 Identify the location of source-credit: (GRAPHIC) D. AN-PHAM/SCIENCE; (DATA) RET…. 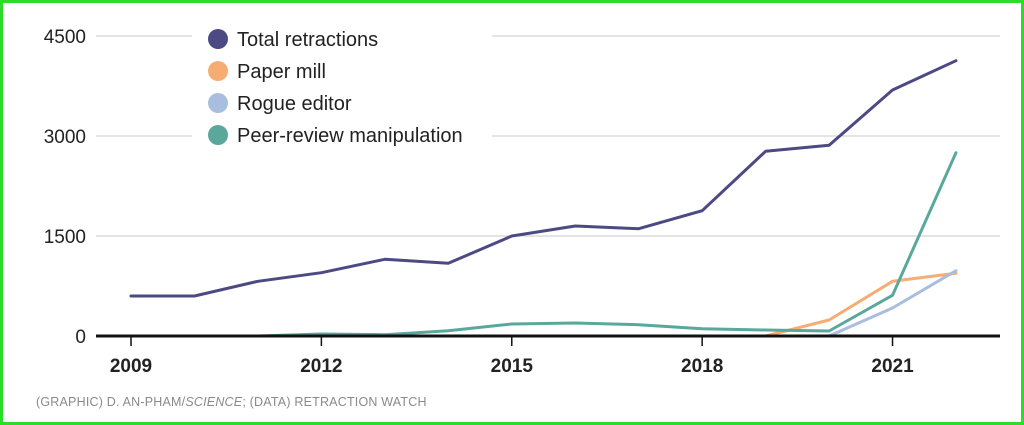
(231, 402).